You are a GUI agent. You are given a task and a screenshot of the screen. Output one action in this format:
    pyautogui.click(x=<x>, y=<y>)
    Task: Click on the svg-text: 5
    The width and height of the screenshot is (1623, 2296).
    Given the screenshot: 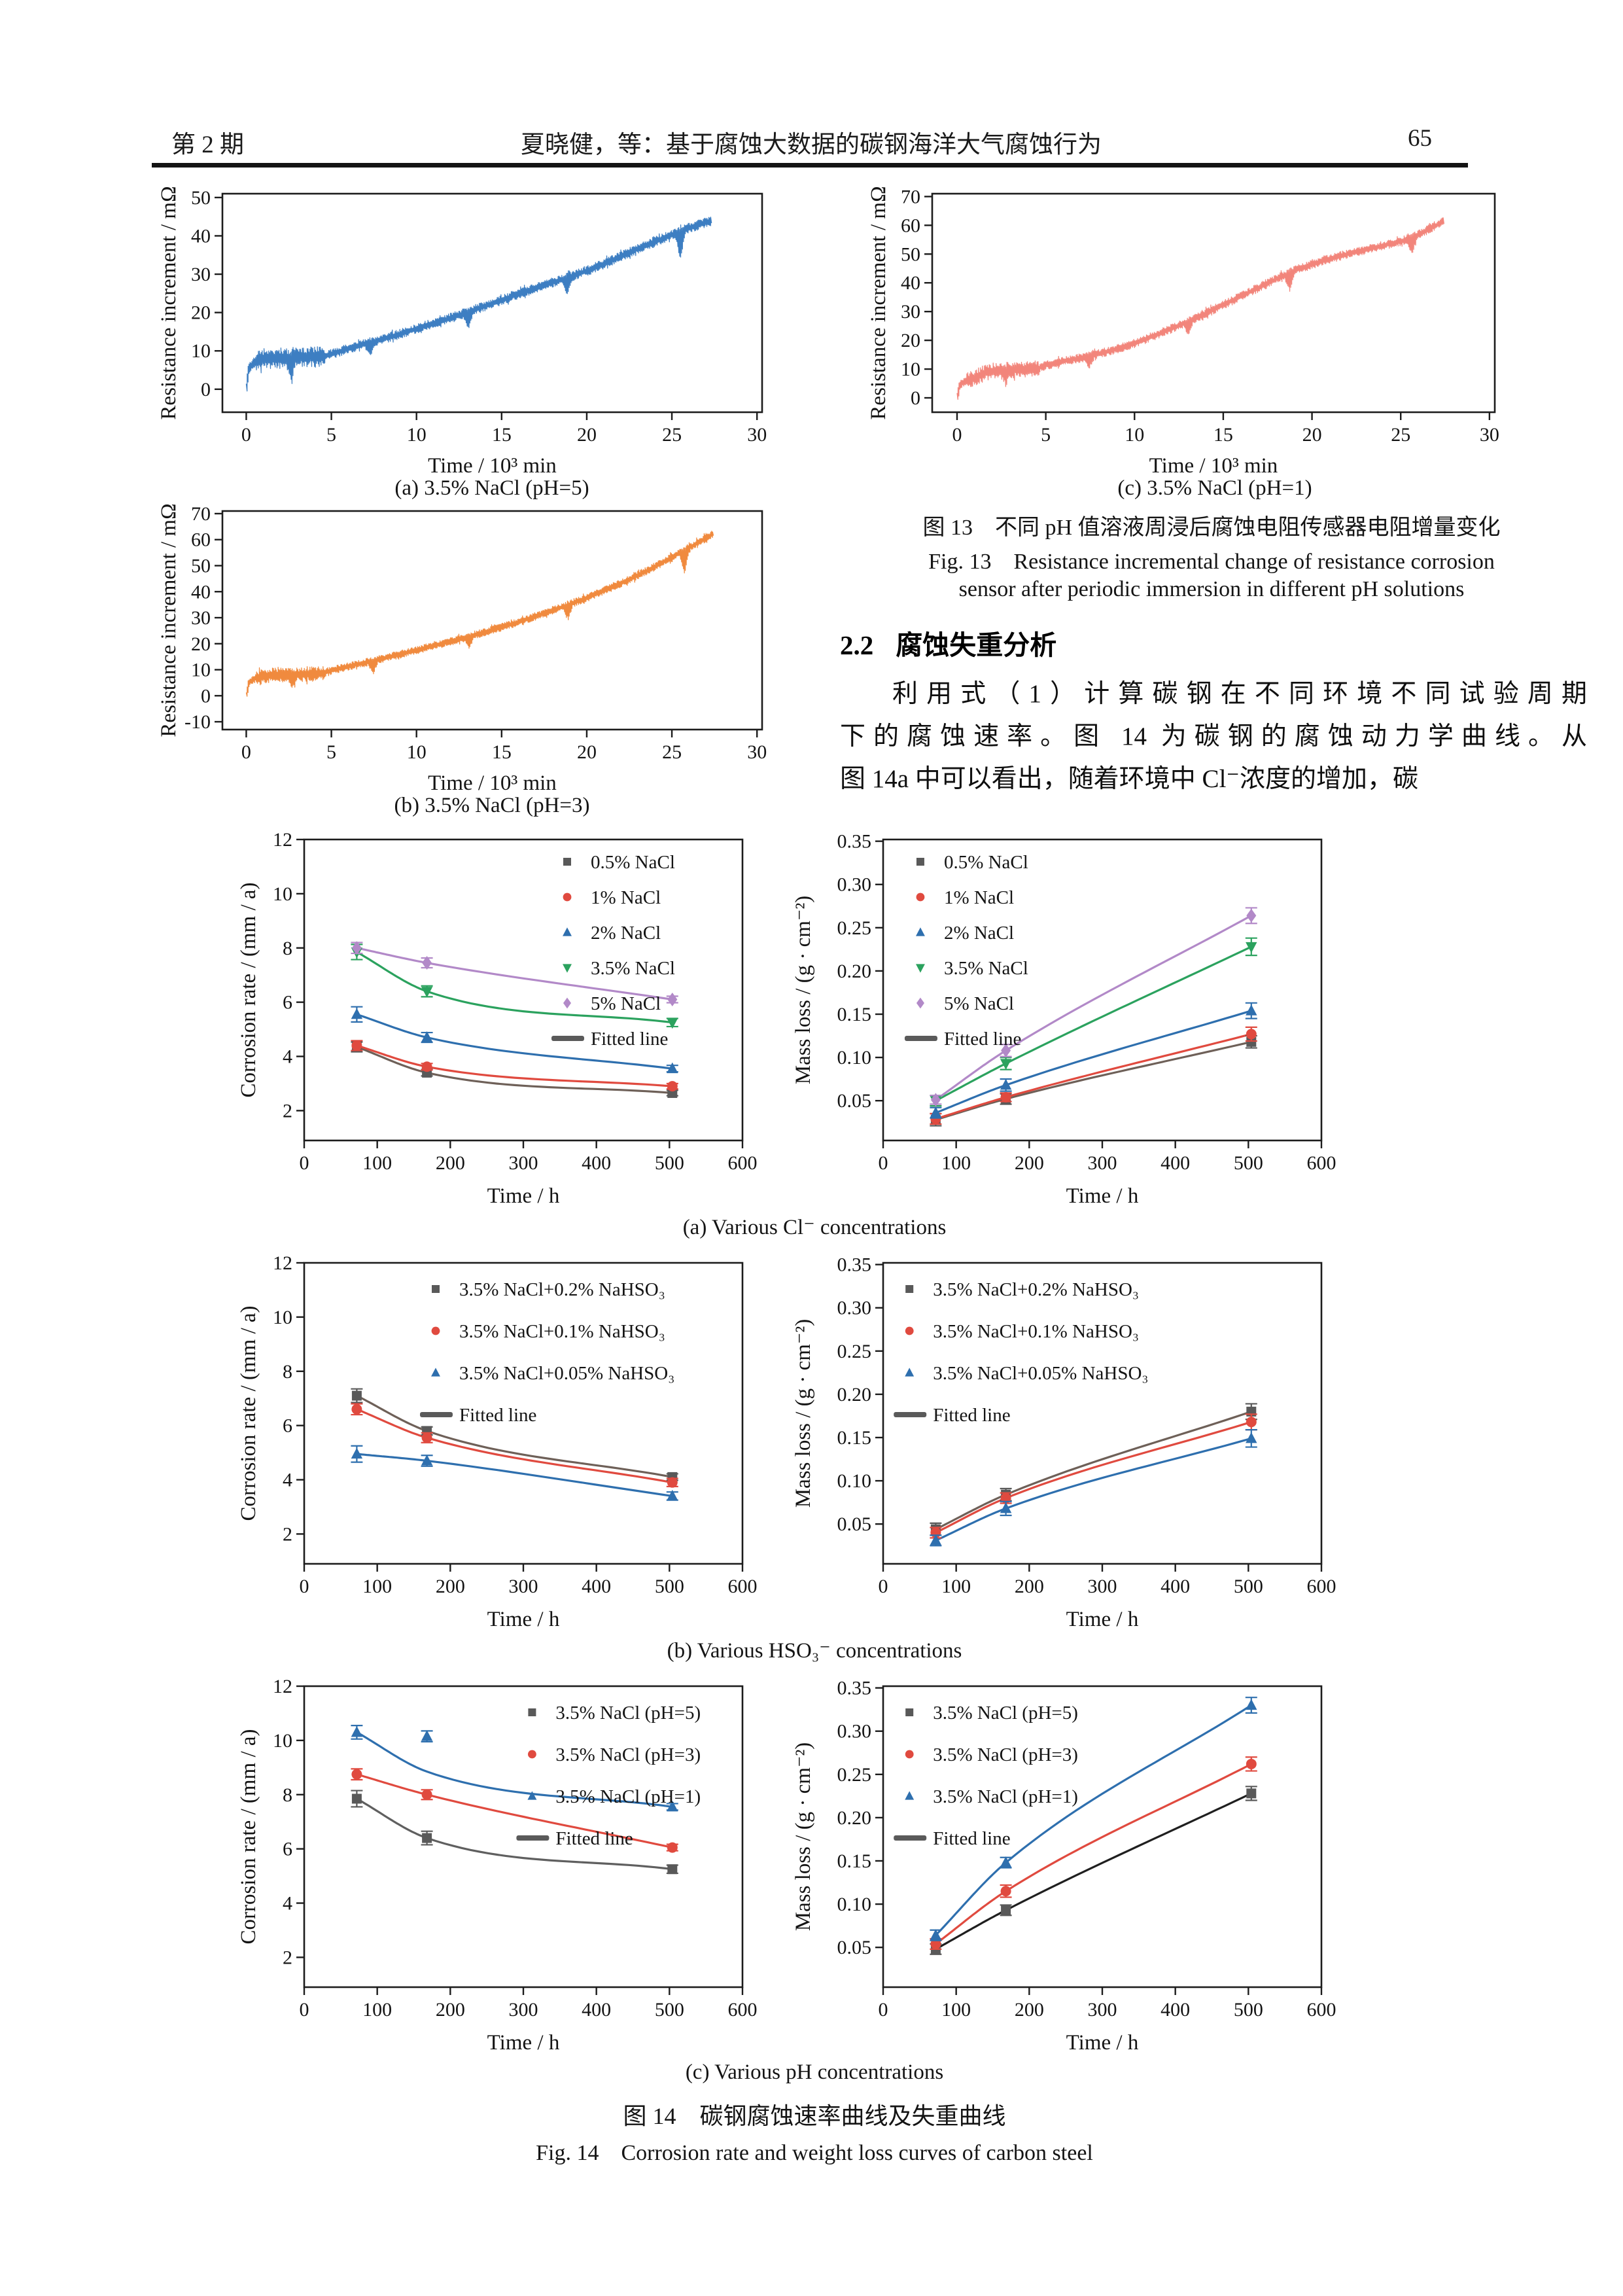 What is the action you would take?
    pyautogui.click(x=331, y=752)
    